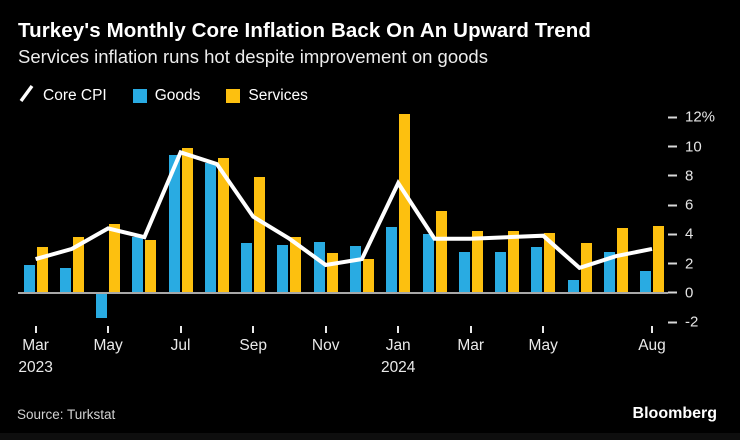 The width and height of the screenshot is (740, 440). I want to click on services-bar-oct-2023, so click(296, 265).